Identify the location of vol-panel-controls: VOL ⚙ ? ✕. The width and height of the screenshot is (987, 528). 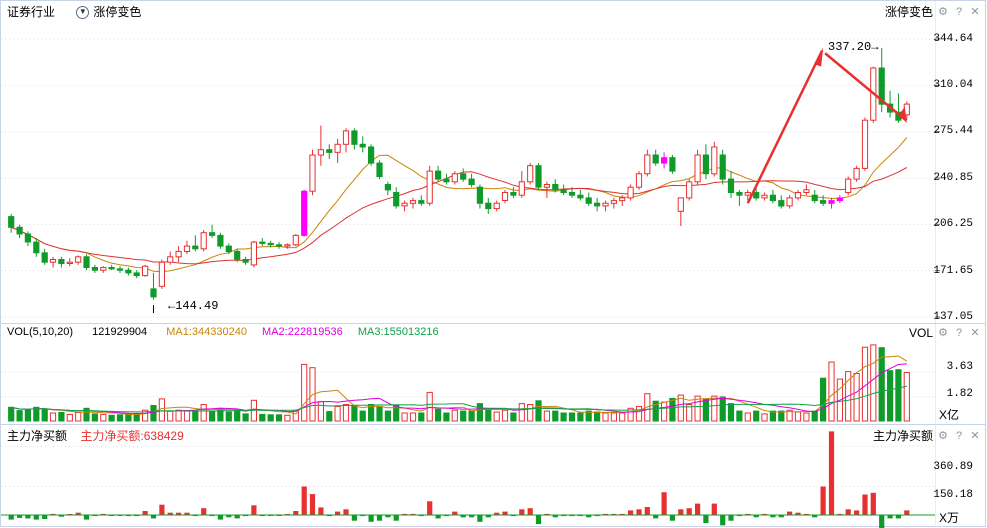
(945, 333).